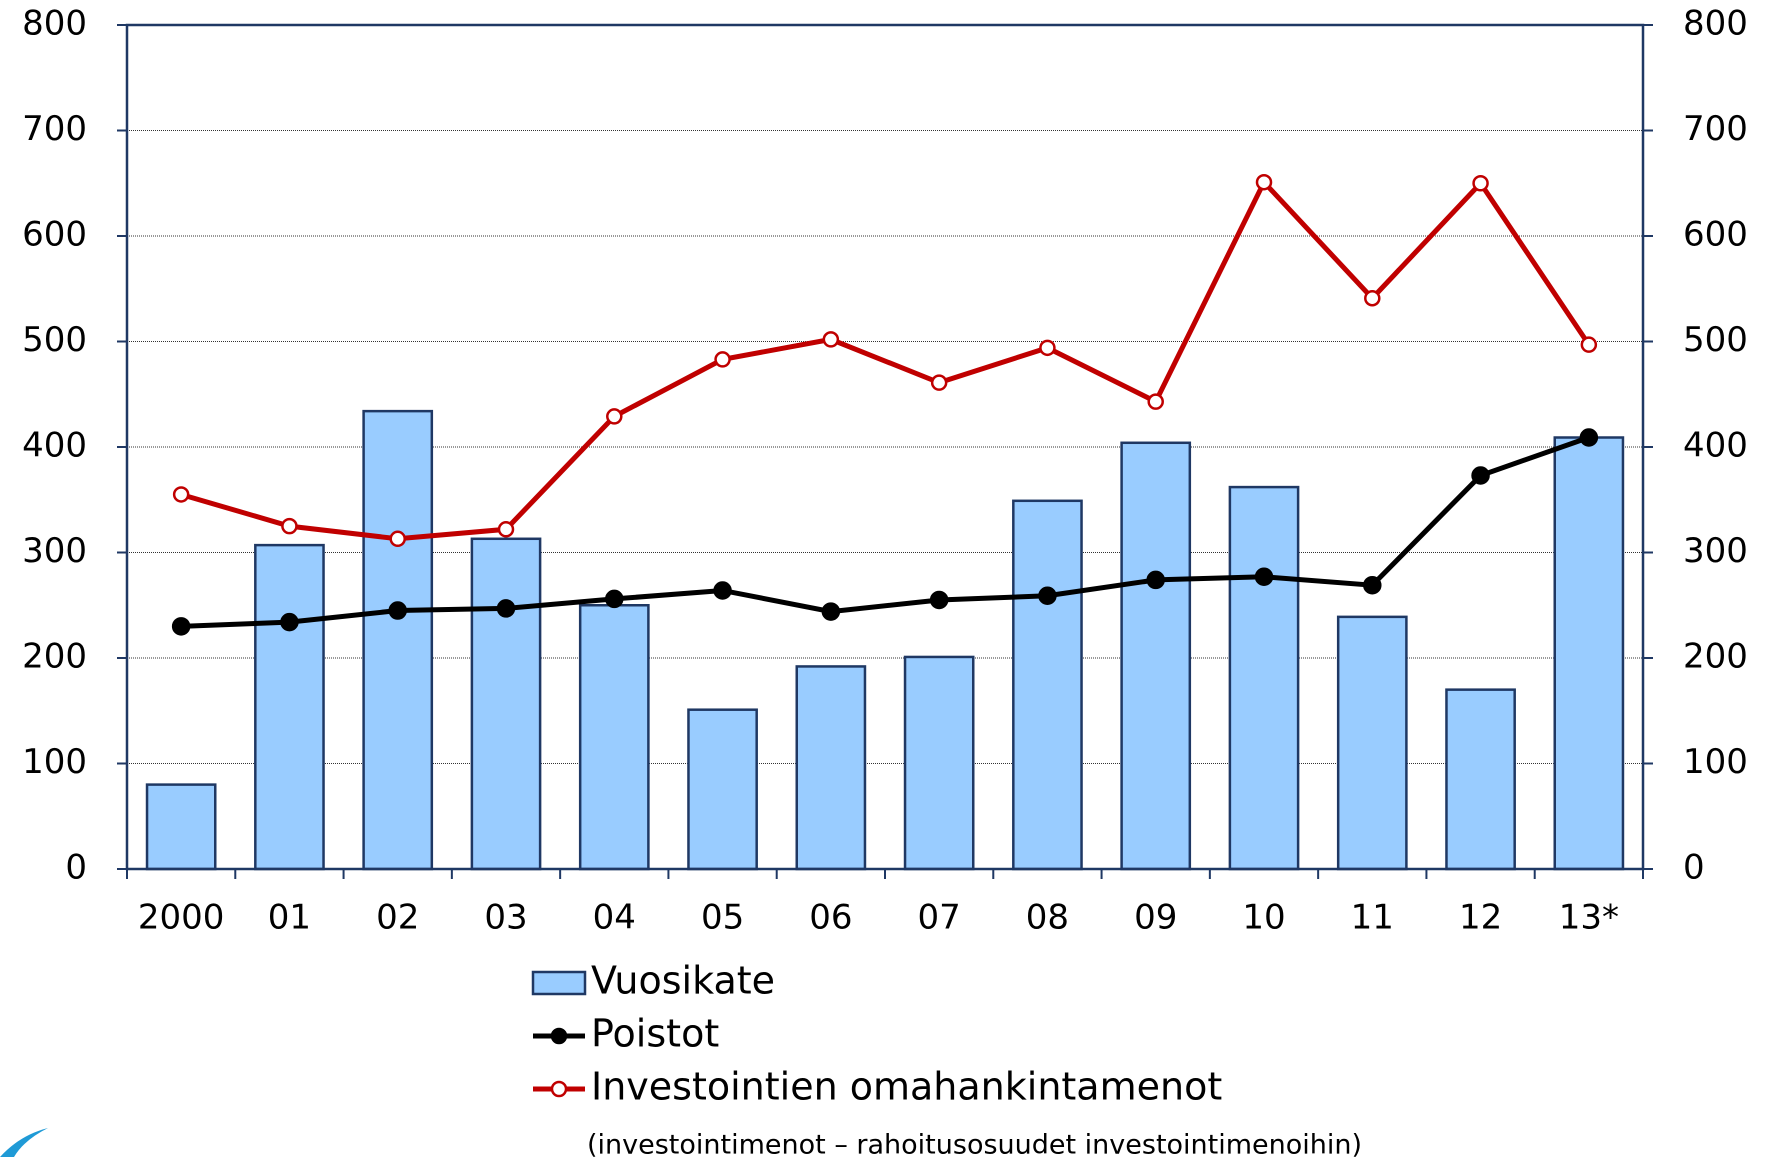 This screenshot has height=1157, width=1771. Describe the element at coordinates (1263, 918) in the screenshot. I see `x-tick-label: 10` at that location.